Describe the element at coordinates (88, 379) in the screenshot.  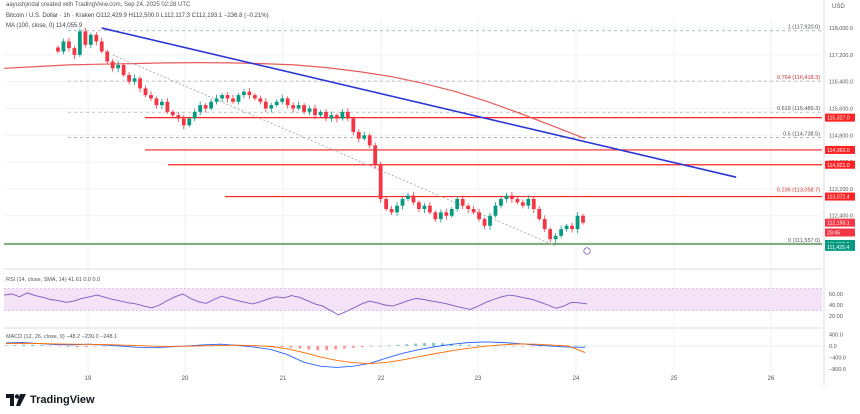
I see `time-tick-label: 19` at that location.